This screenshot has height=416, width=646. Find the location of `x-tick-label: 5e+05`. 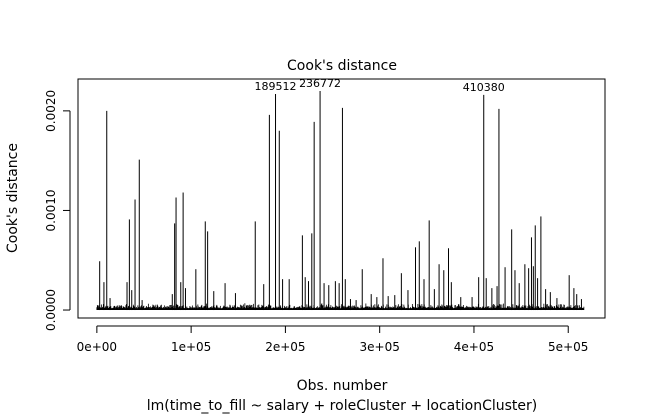

x-tick-label: 5e+05 is located at coordinates (568, 347).